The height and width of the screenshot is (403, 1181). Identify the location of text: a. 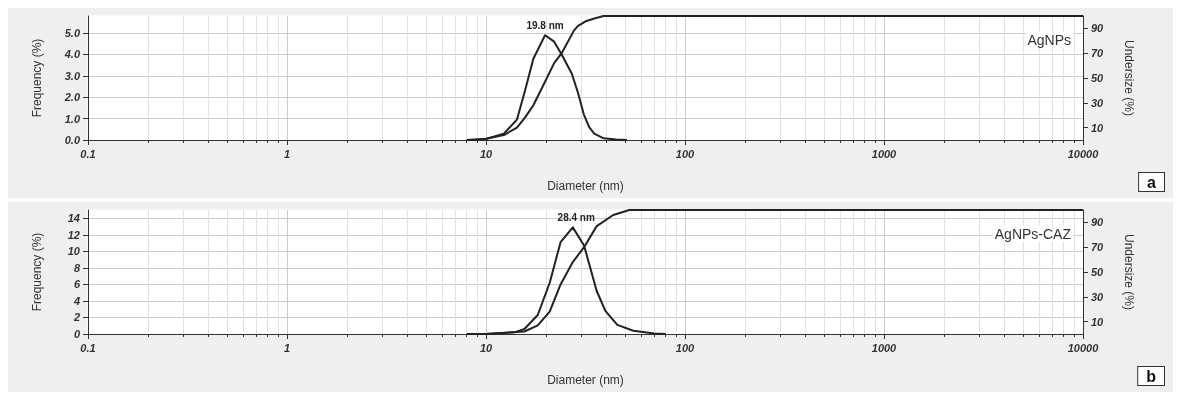
(1152, 182).